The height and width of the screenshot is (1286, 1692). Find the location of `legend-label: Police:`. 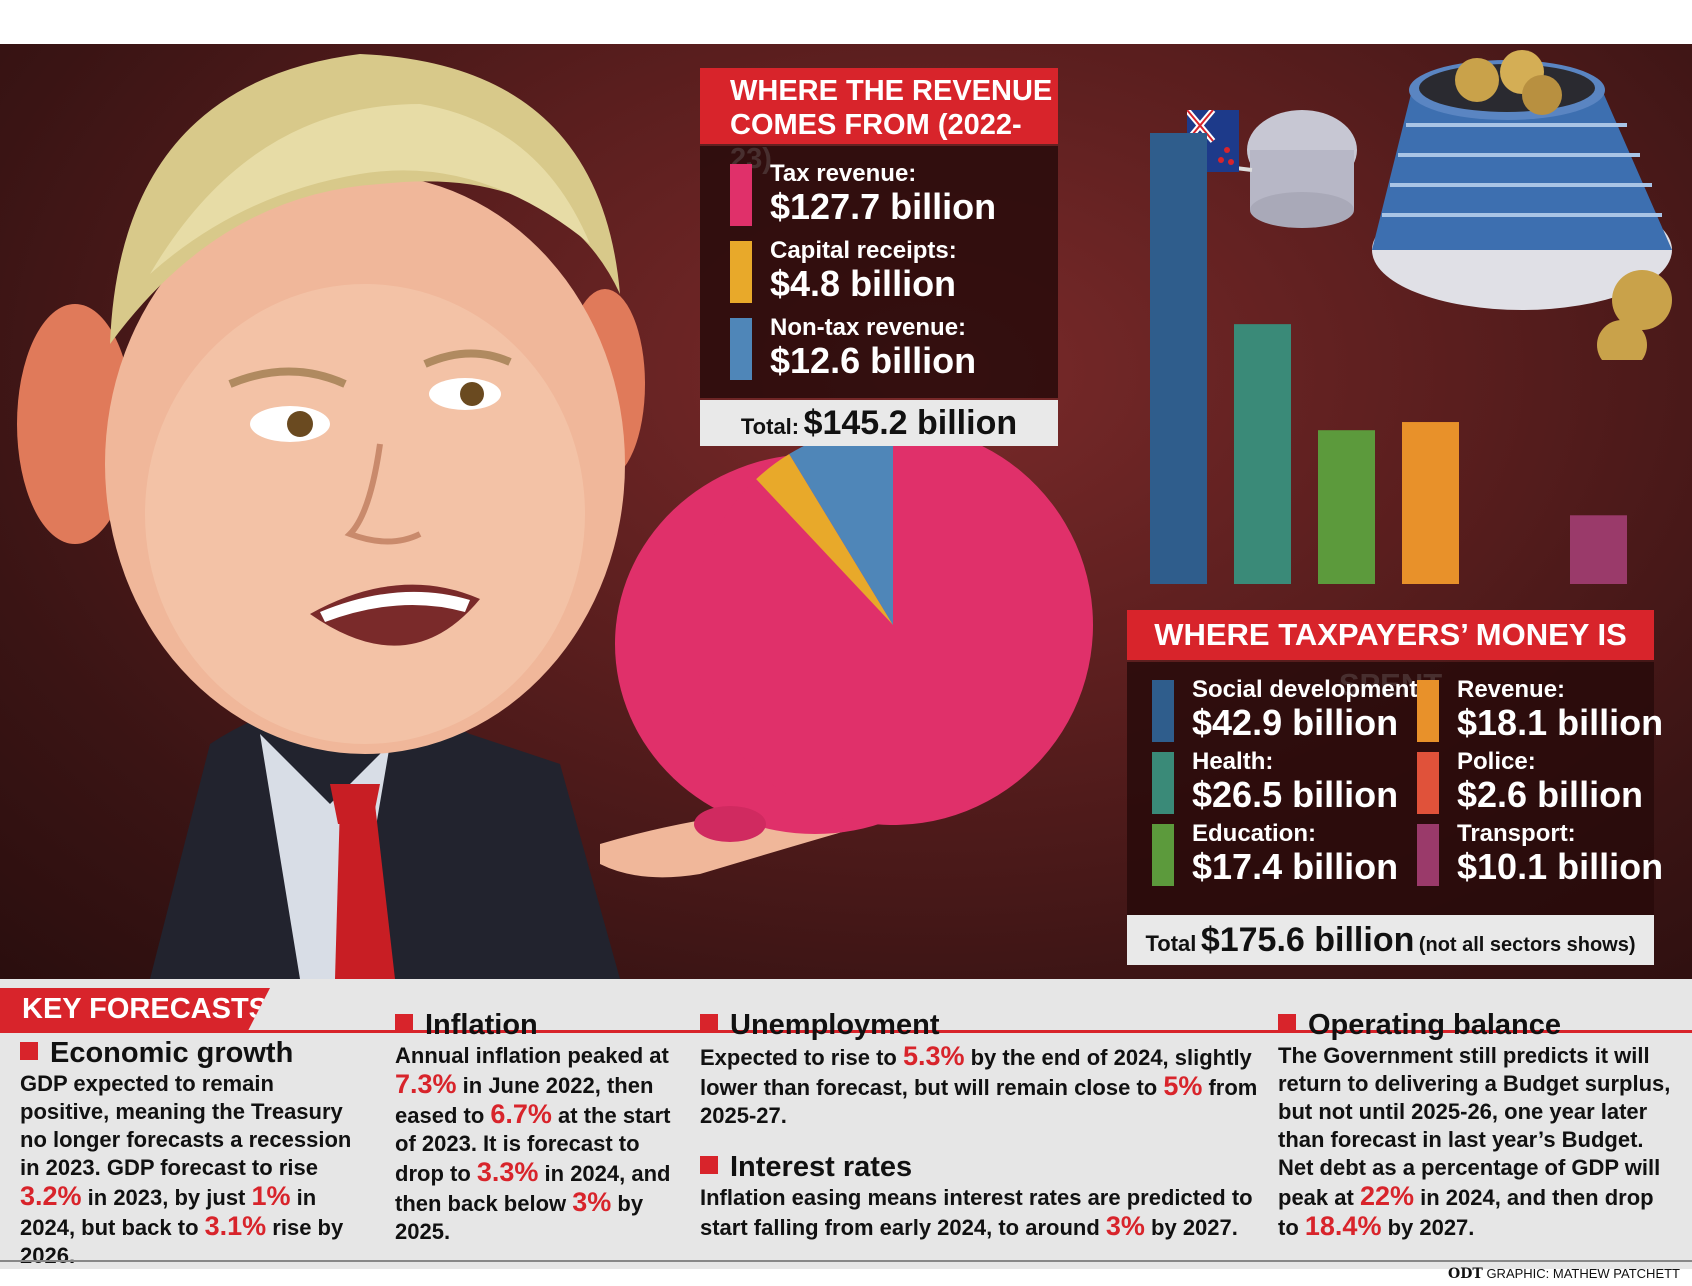

legend-label: Police: is located at coordinates (1496, 761).